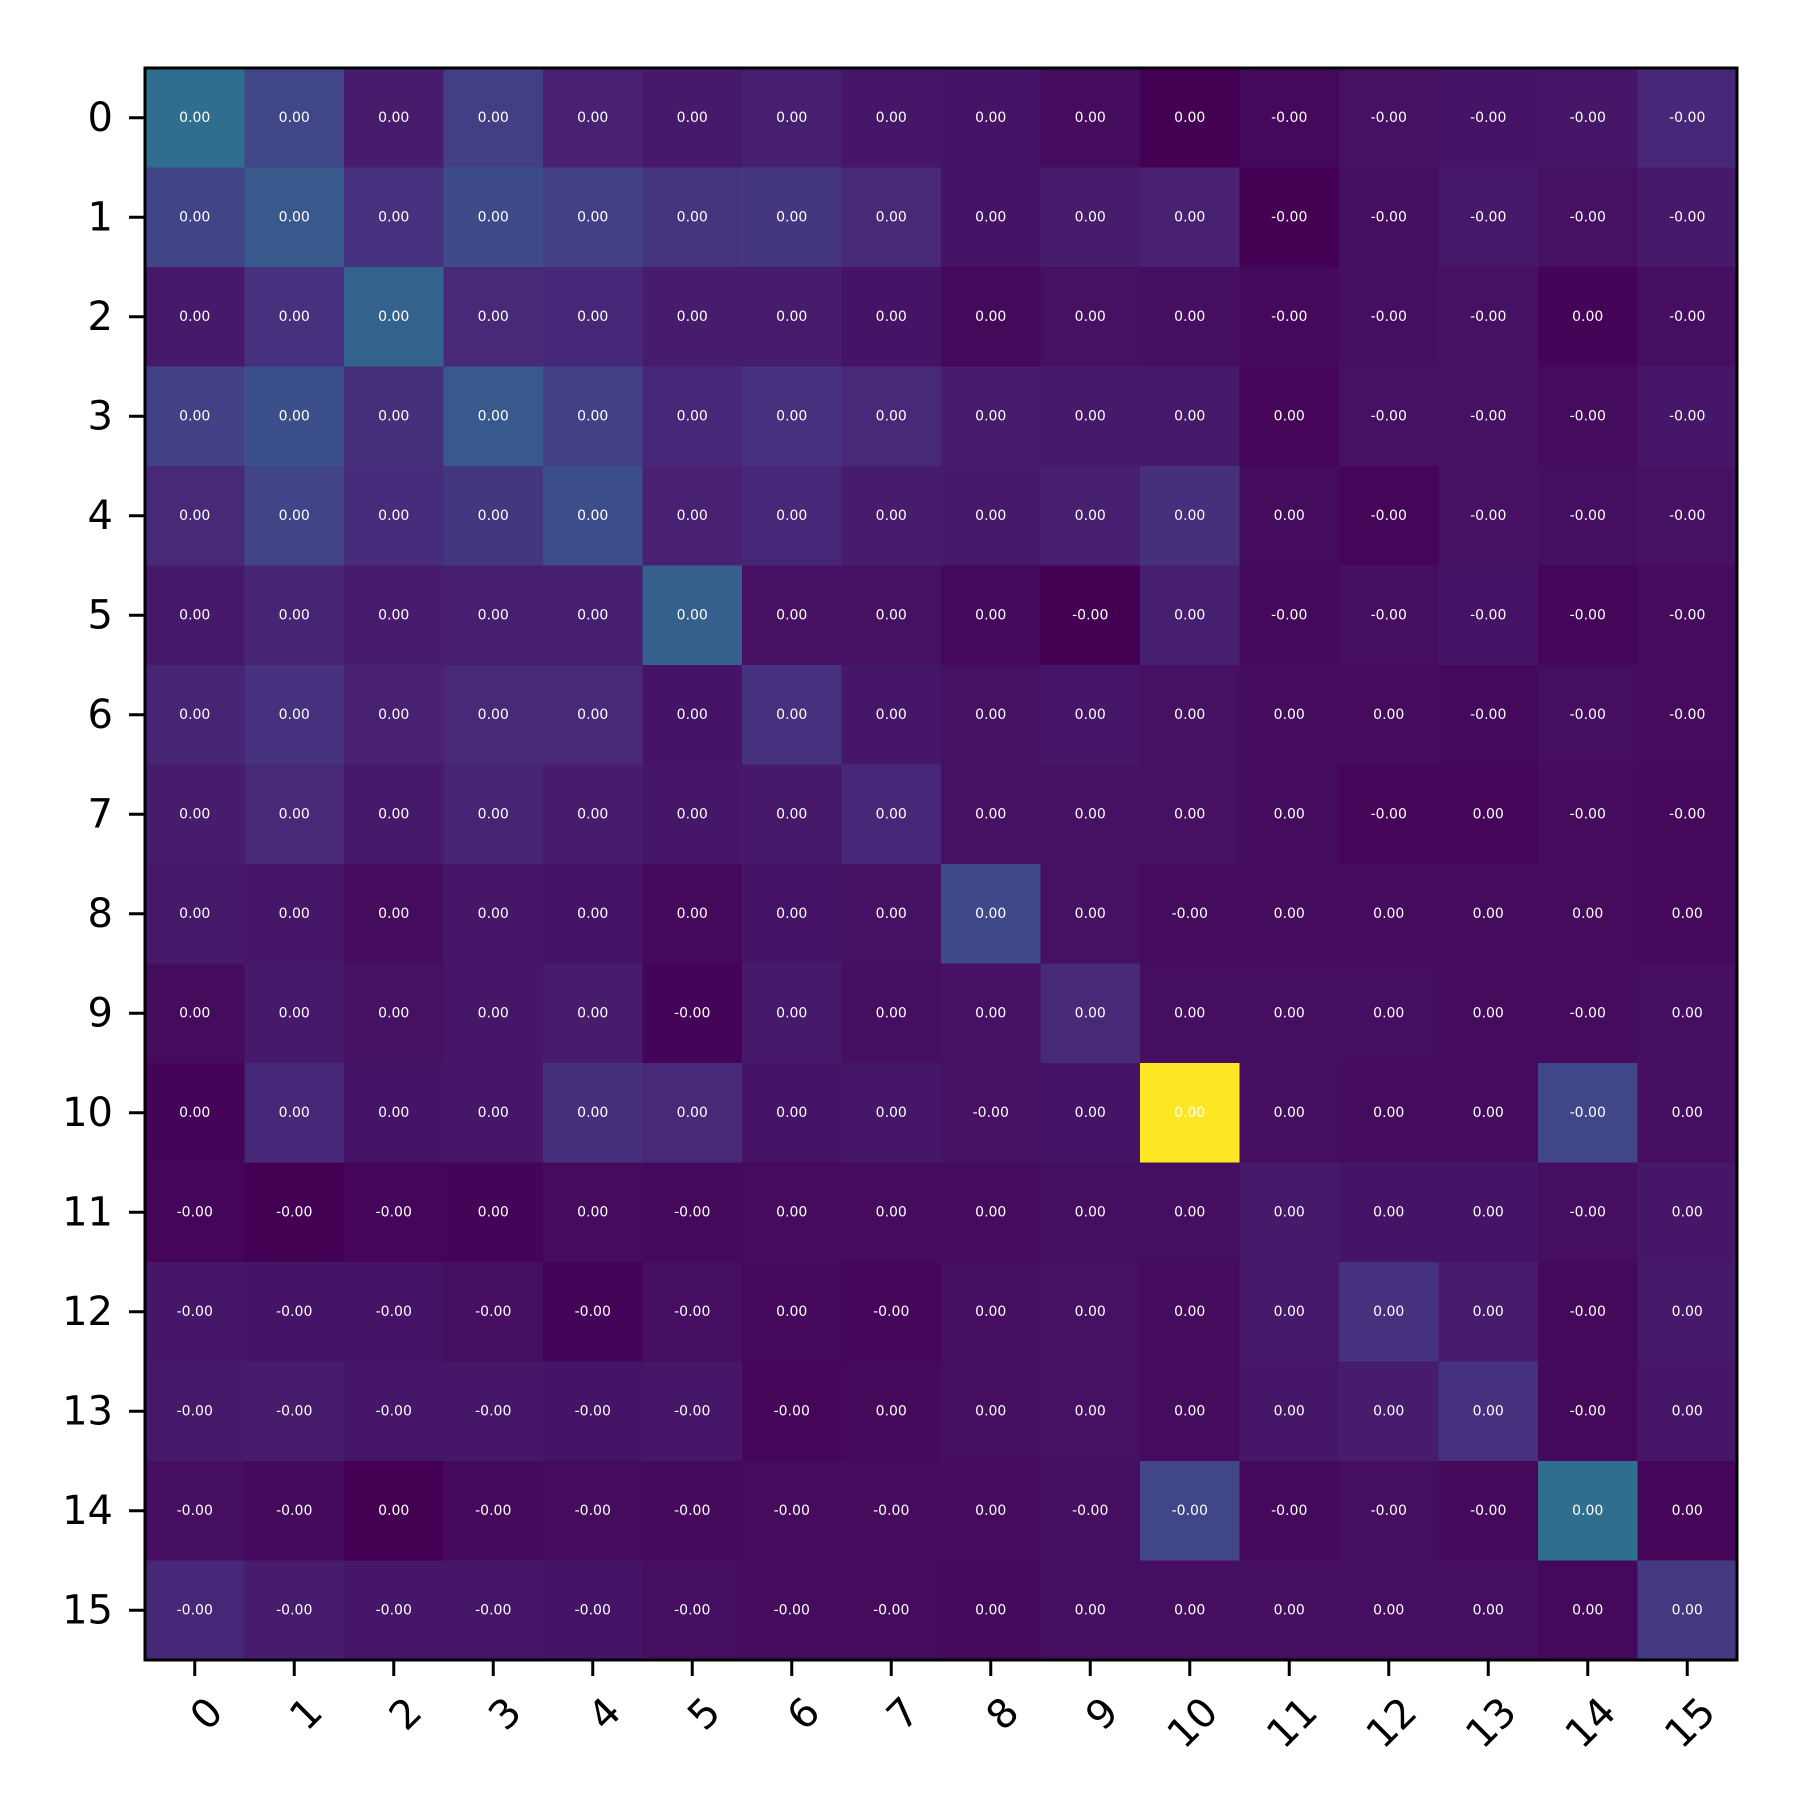 This screenshot has width=1800, height=1800. Describe the element at coordinates (1388, 1212) in the screenshot. I see `cell-value-label-r11-c12: 0.00` at that location.